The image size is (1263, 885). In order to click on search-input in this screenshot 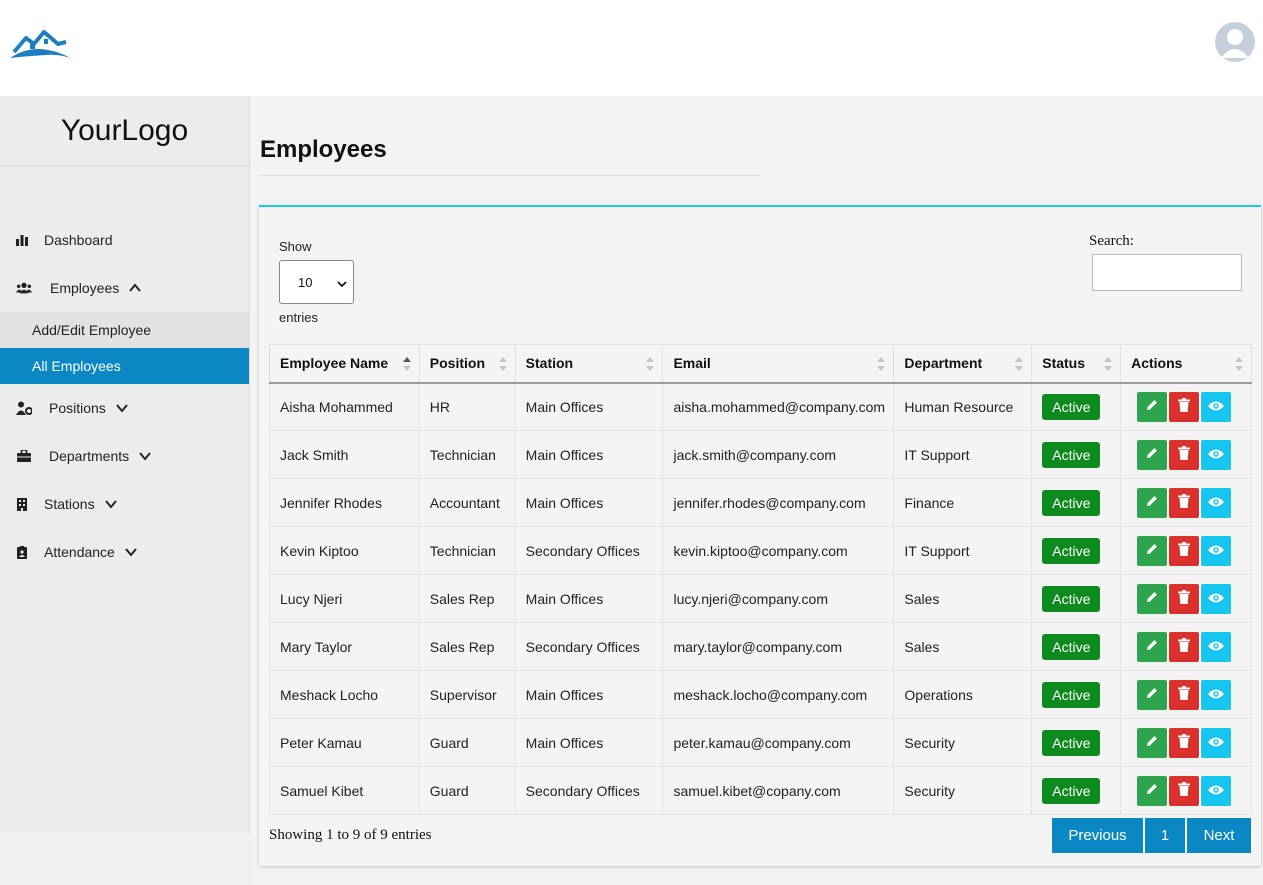, I will do `click(1167, 272)`.